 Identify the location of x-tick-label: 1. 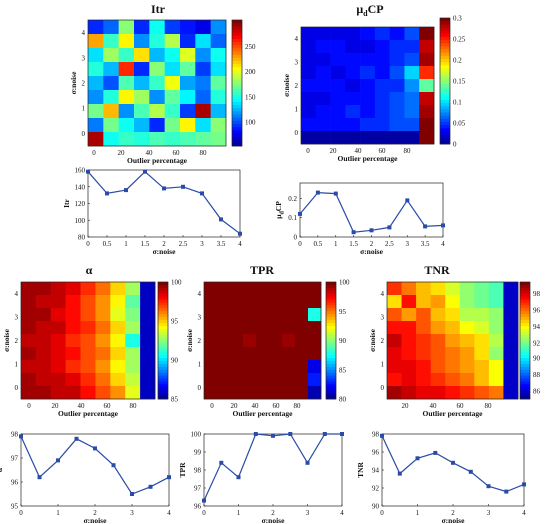
(58, 513).